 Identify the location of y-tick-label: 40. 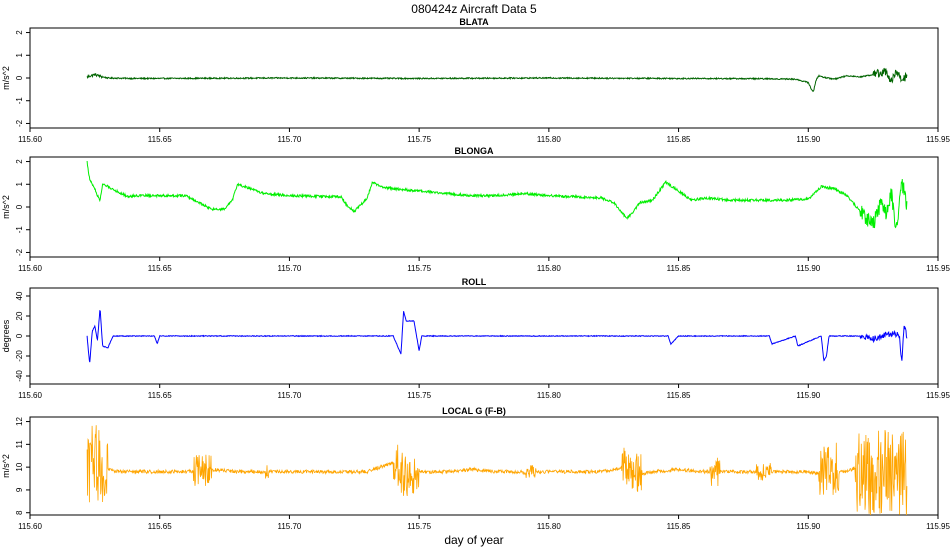
(19, 295).